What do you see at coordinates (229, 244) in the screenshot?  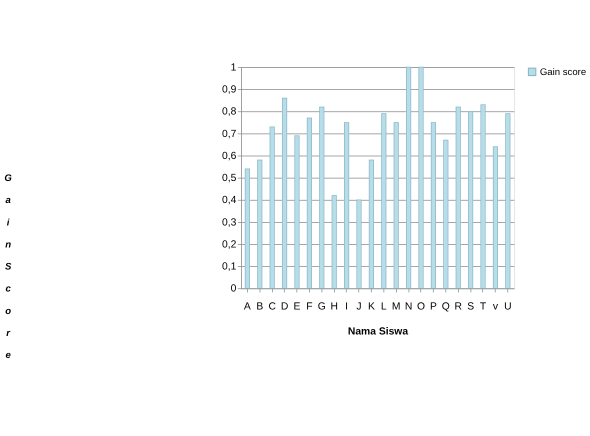 I see `y-tick-label: 0,2` at bounding box center [229, 244].